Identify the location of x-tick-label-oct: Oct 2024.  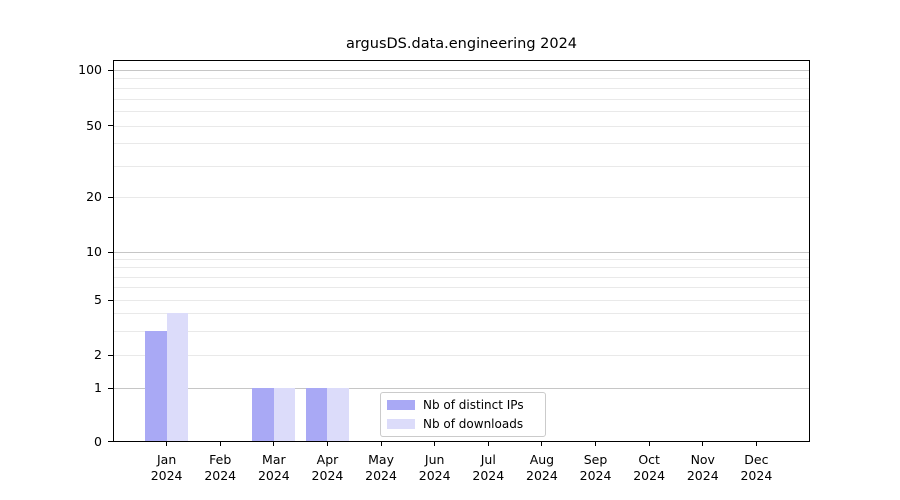
(649, 467).